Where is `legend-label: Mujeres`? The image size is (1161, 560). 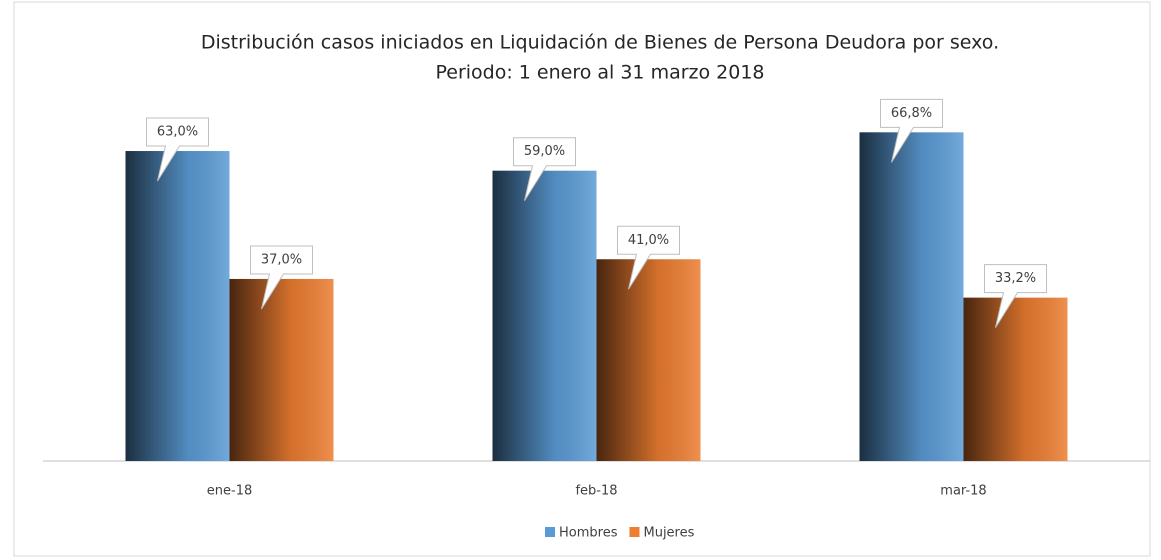
legend-label: Mujeres is located at coordinates (668, 533).